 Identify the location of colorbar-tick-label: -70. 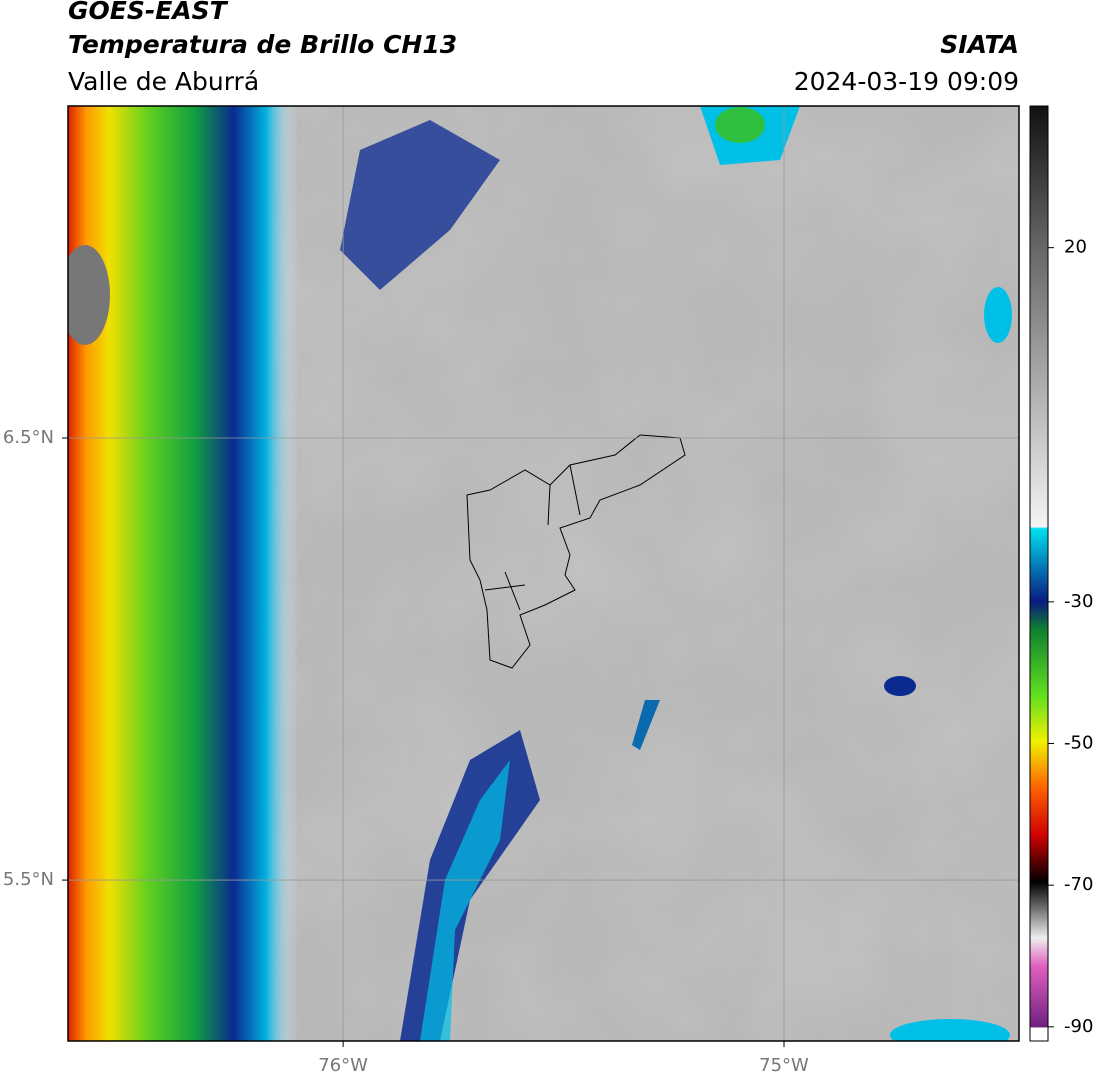
(1078, 884).